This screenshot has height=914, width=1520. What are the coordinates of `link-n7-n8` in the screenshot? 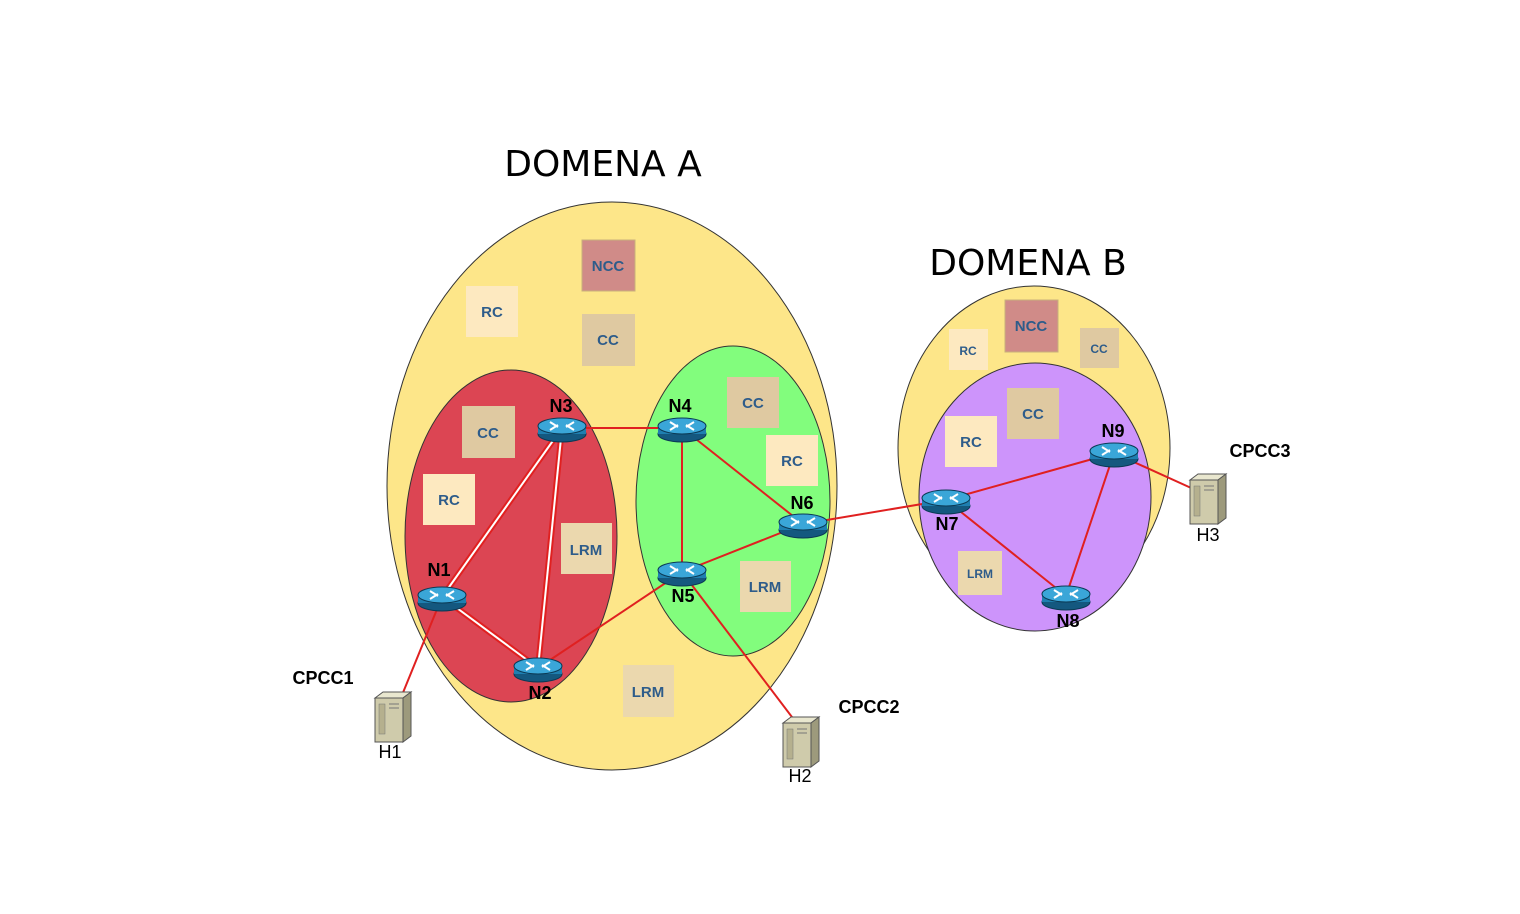 It's located at (1006, 548).